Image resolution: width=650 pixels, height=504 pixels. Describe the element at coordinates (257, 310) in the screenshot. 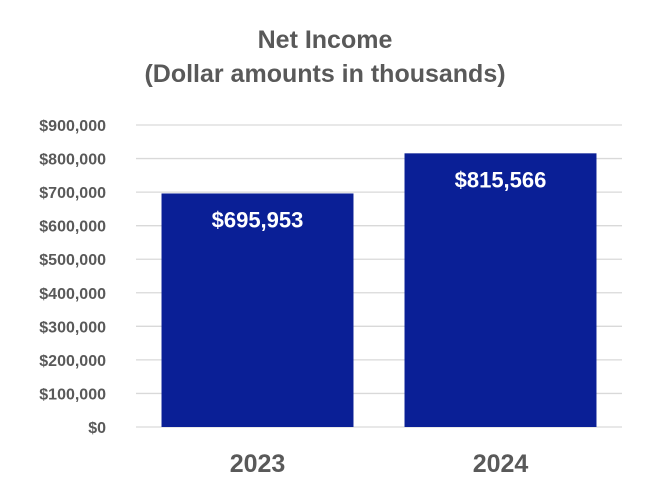

I see `bar-2023` at that location.